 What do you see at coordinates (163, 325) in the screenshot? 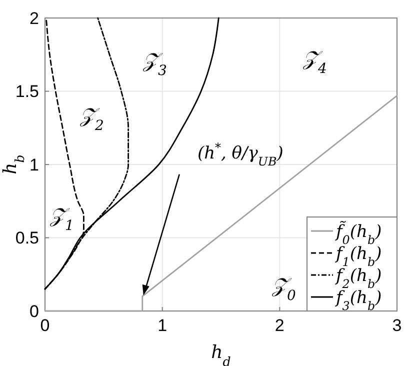
I see `x-tick-label: 1` at bounding box center [163, 325].